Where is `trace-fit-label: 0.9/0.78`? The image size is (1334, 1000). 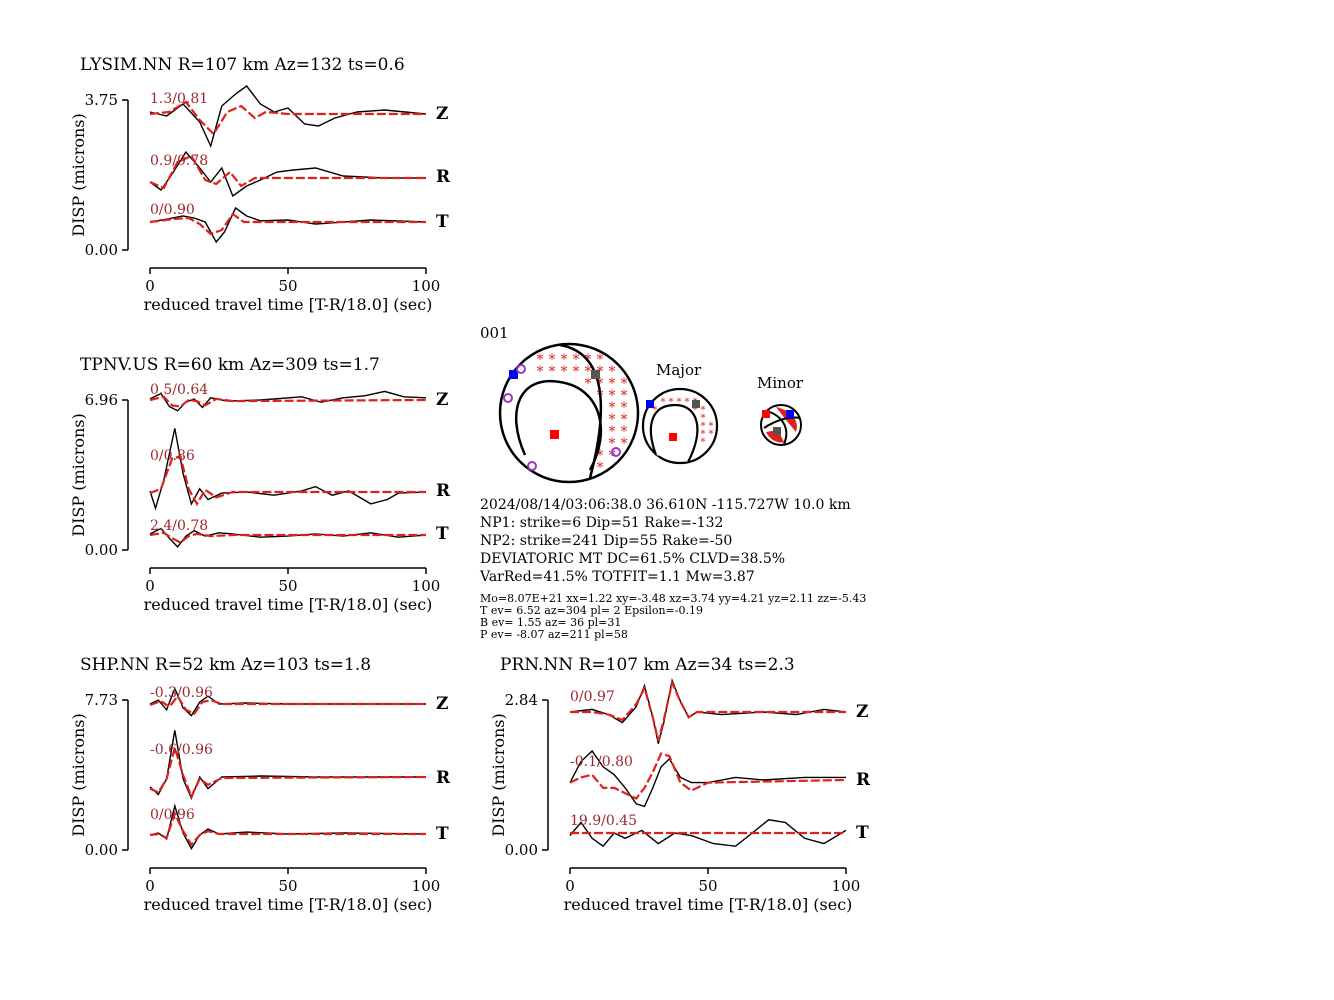
trace-fit-label: 0.9/0.78 is located at coordinates (179, 161).